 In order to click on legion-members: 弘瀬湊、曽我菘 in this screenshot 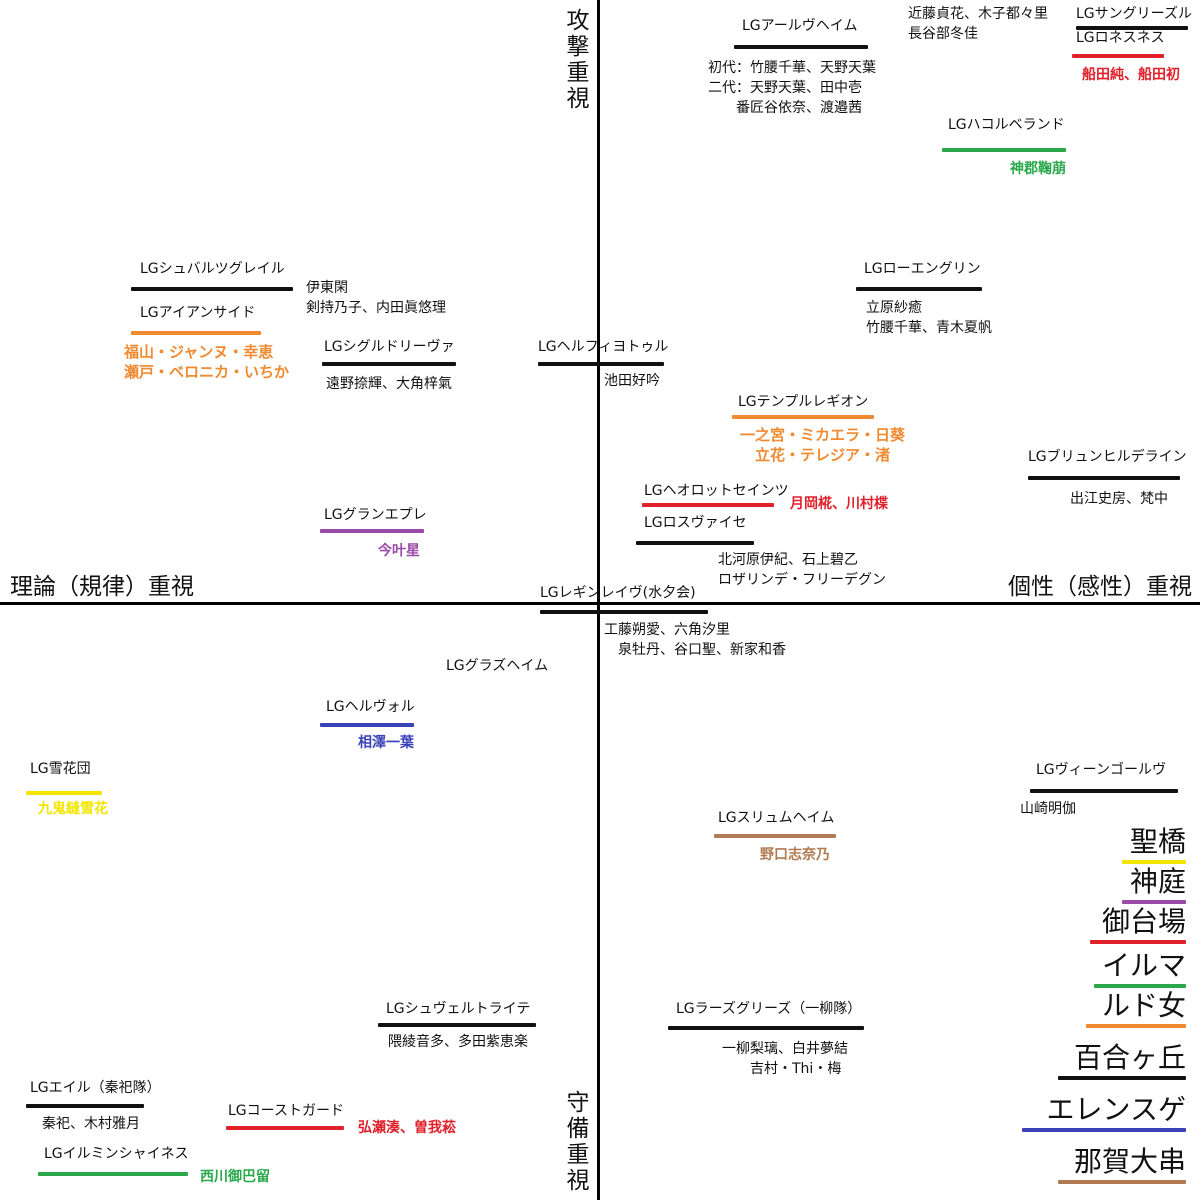, I will do `click(407, 1128)`.